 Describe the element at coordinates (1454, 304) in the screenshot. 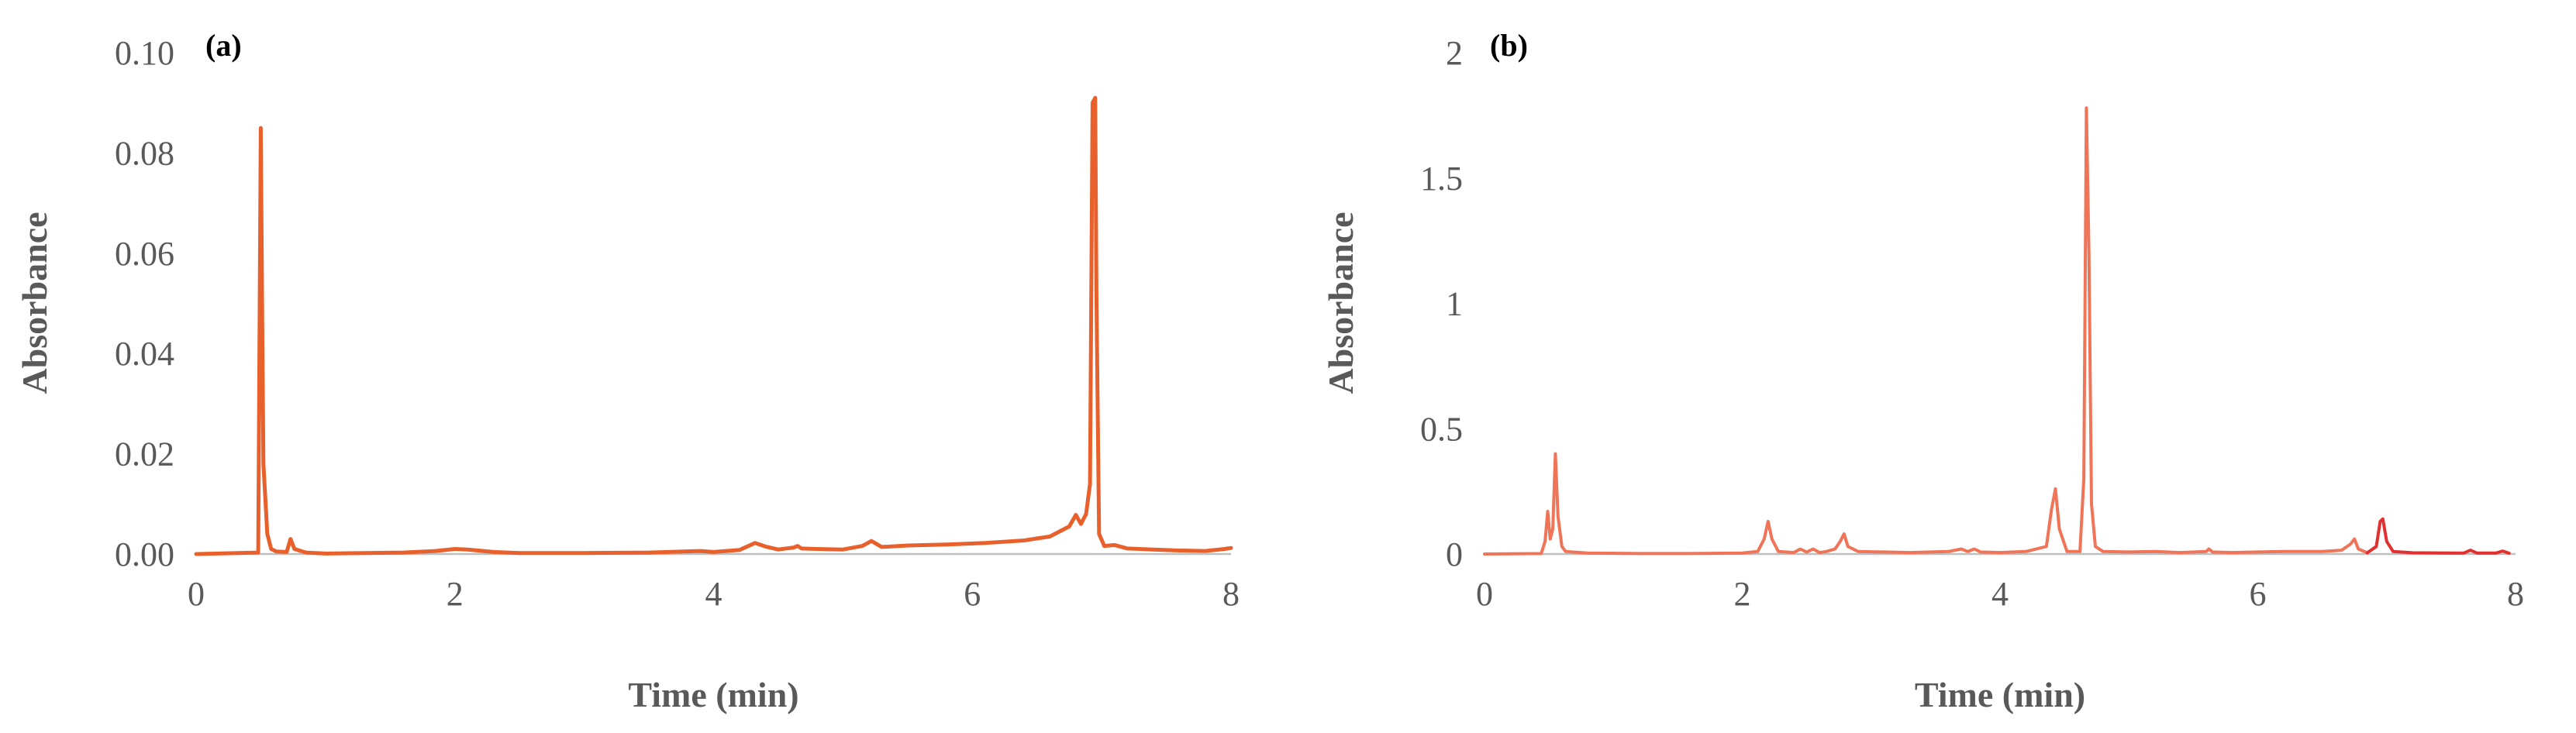

I see `y-tick-label: 1` at that location.